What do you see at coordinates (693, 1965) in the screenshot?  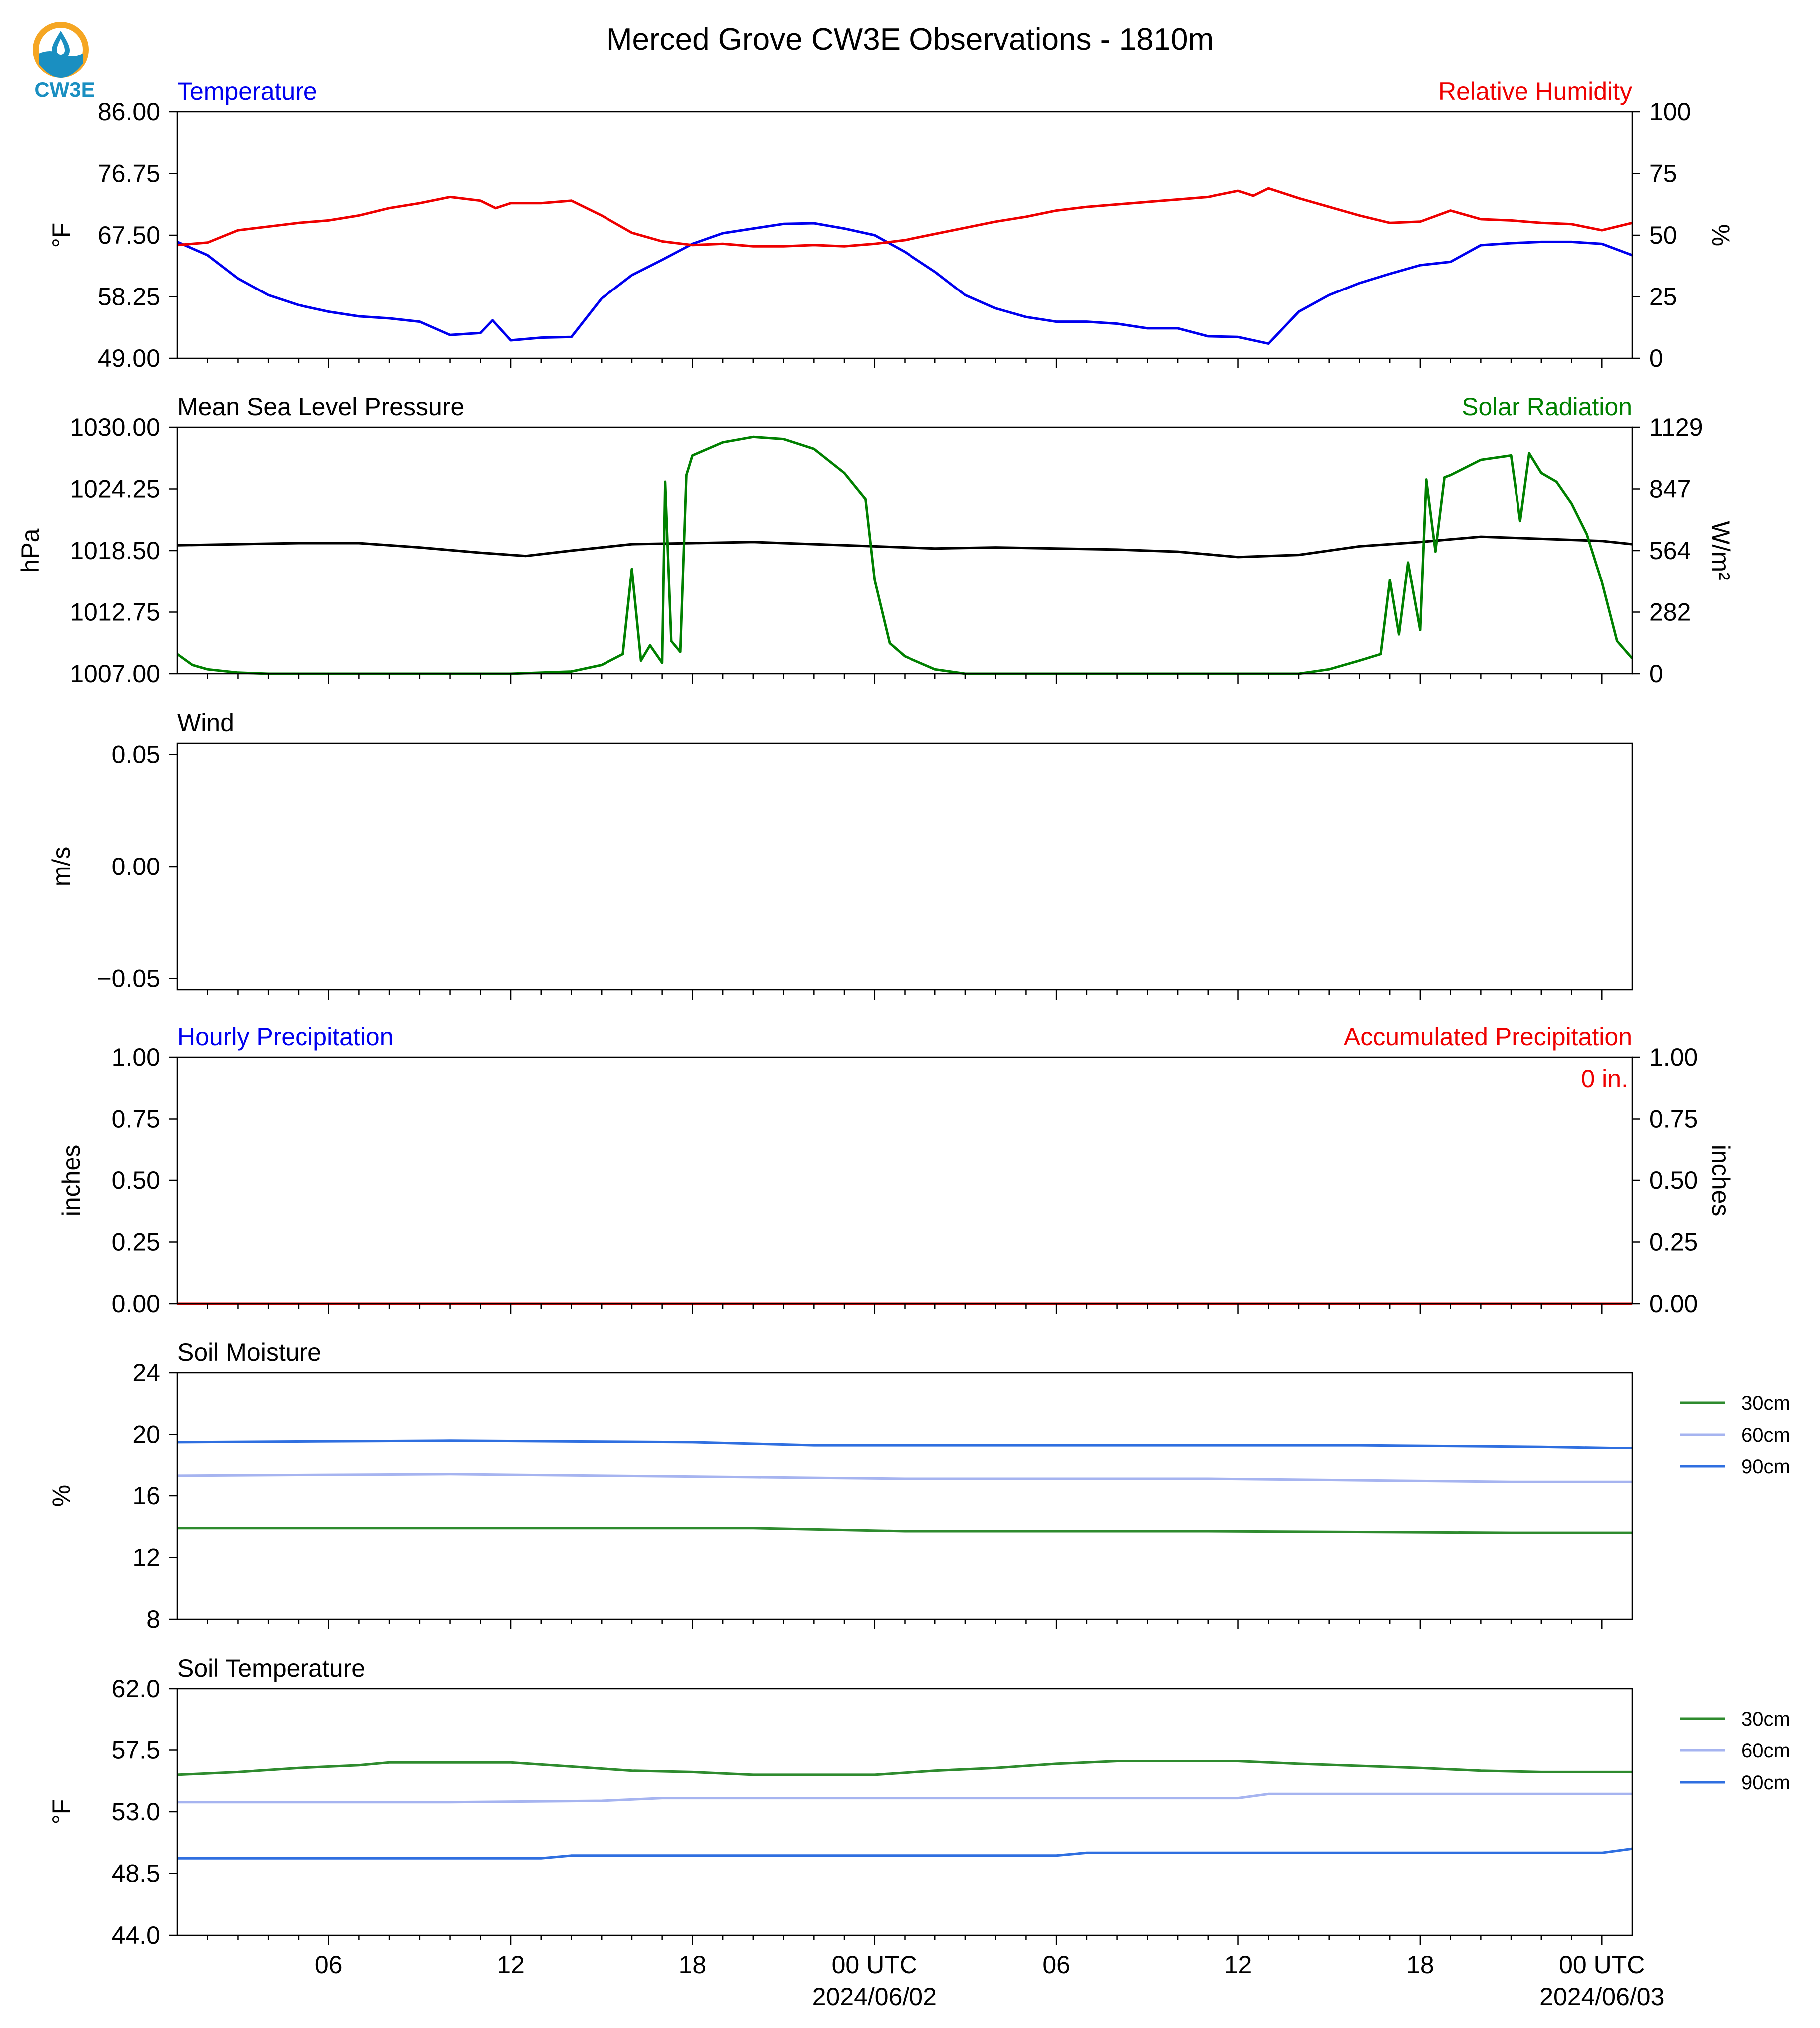 I see `xtick-label: 18` at bounding box center [693, 1965].